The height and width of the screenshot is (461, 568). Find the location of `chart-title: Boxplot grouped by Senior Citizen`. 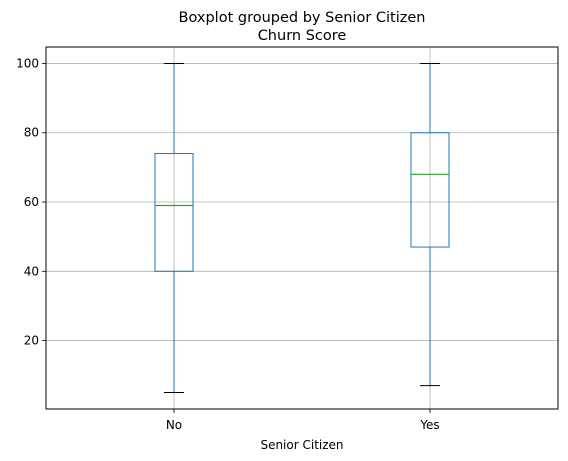

chart-title: Boxplot grouped by Senior Citizen is located at coordinates (302, 18).